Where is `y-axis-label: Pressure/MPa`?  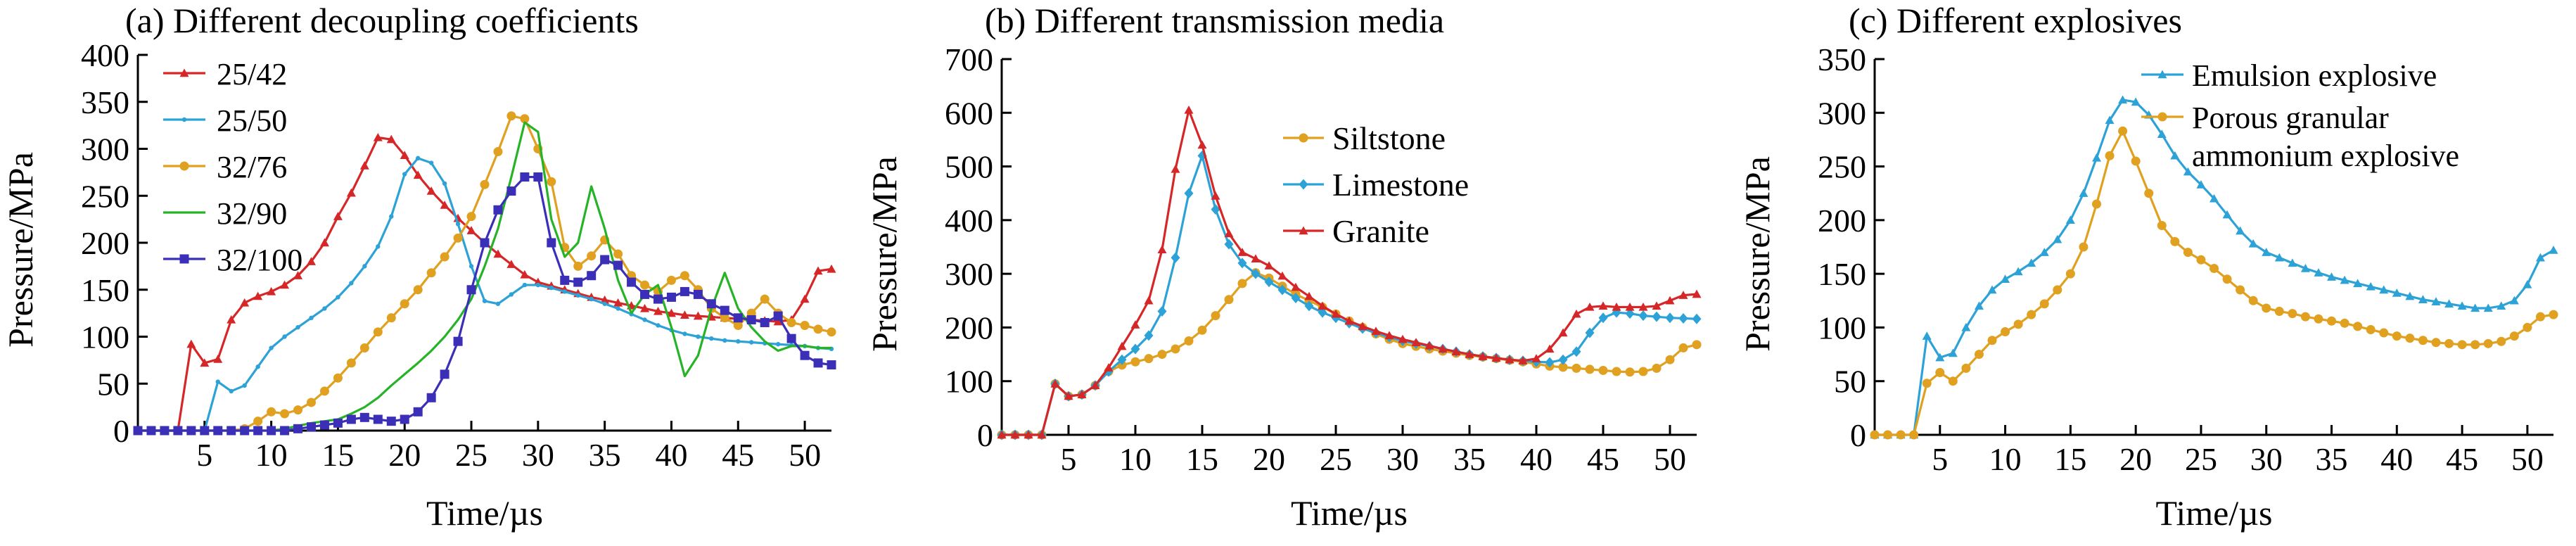 y-axis-label: Pressure/MPa is located at coordinates (20, 250).